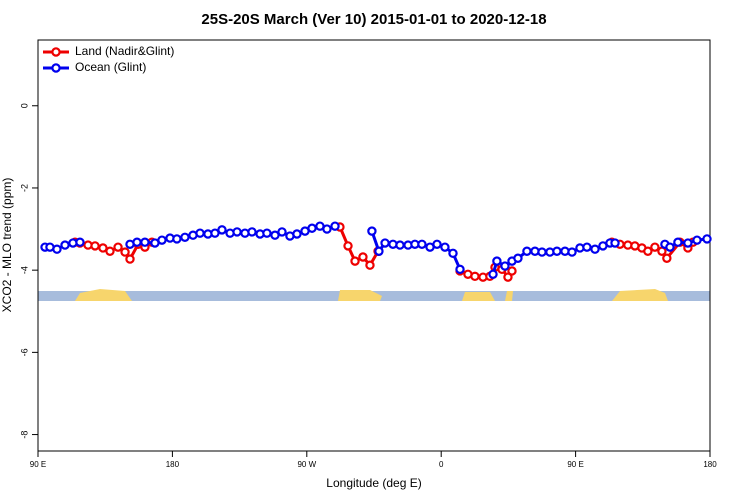  What do you see at coordinates (441, 464) in the screenshot?
I see `x-tick-label: 0` at bounding box center [441, 464].